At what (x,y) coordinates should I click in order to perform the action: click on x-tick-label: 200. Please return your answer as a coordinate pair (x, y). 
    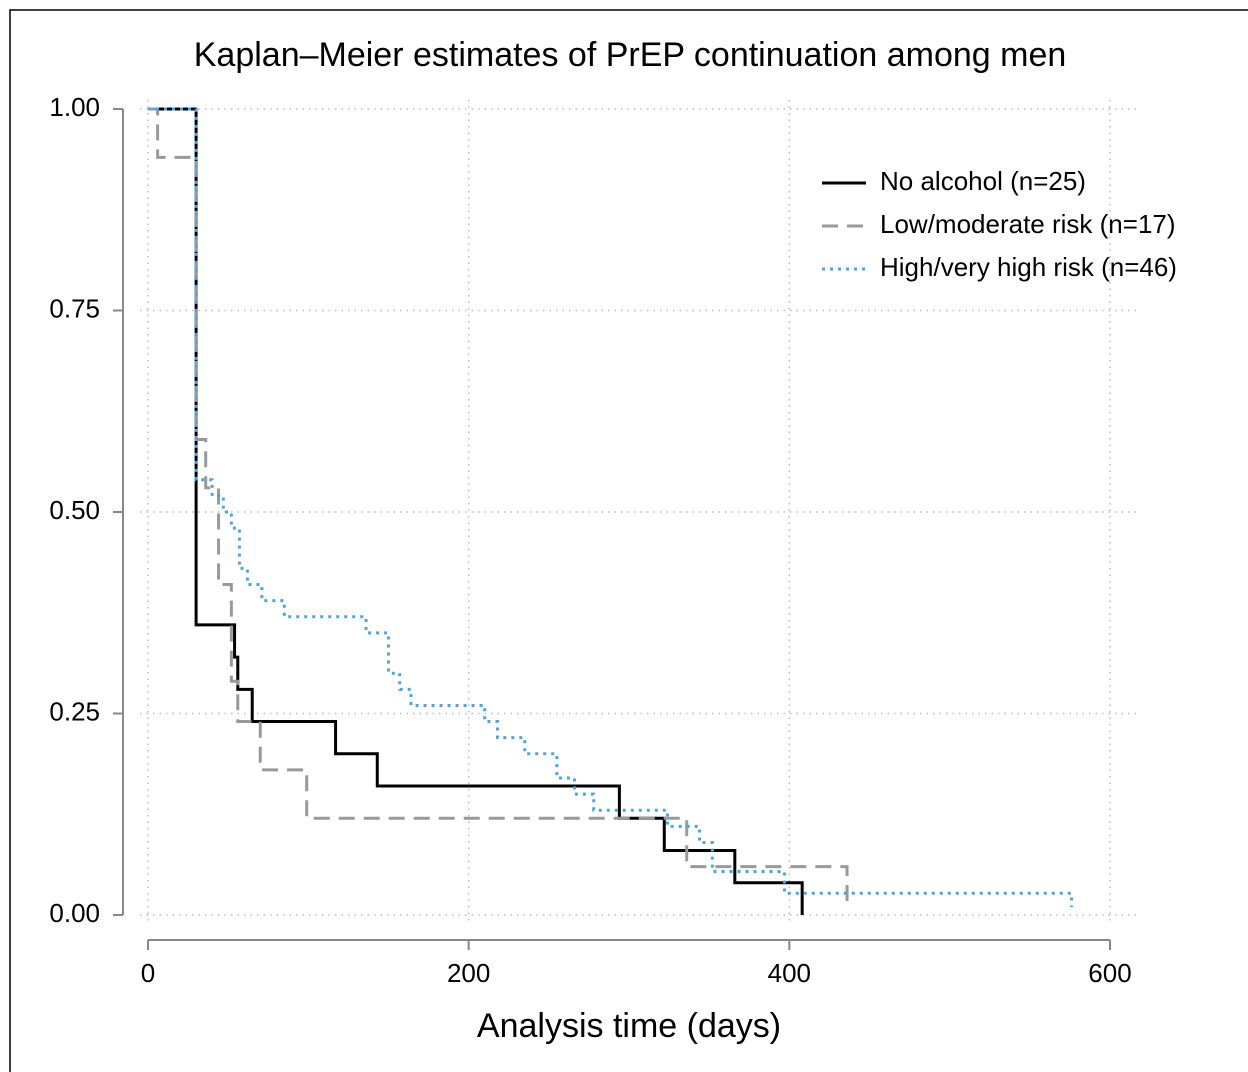
    Looking at the image, I should click on (468, 973).